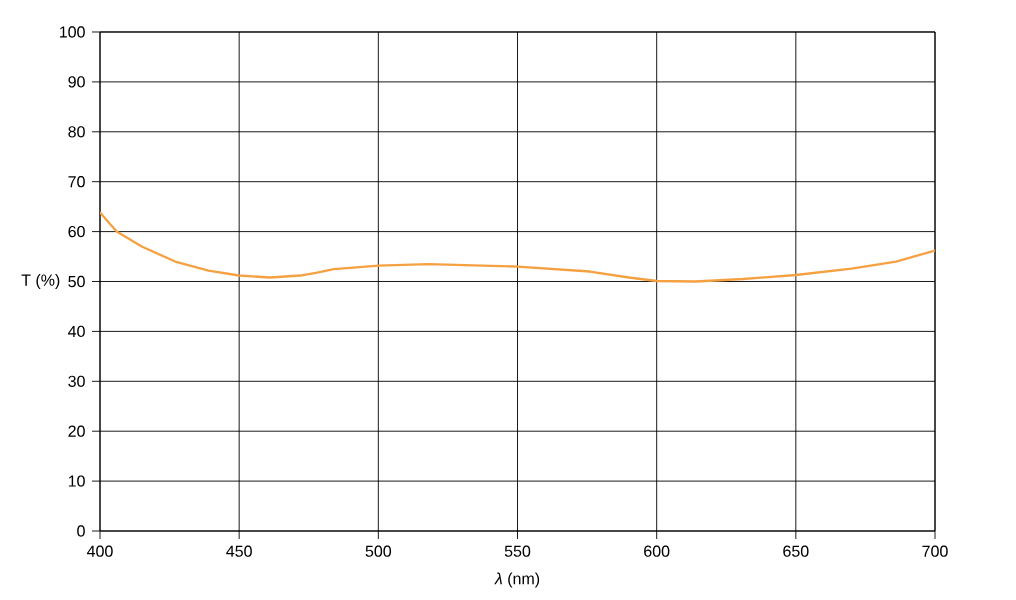 The image size is (1016, 600). I want to click on y-tick-label: 80, so click(76, 132).